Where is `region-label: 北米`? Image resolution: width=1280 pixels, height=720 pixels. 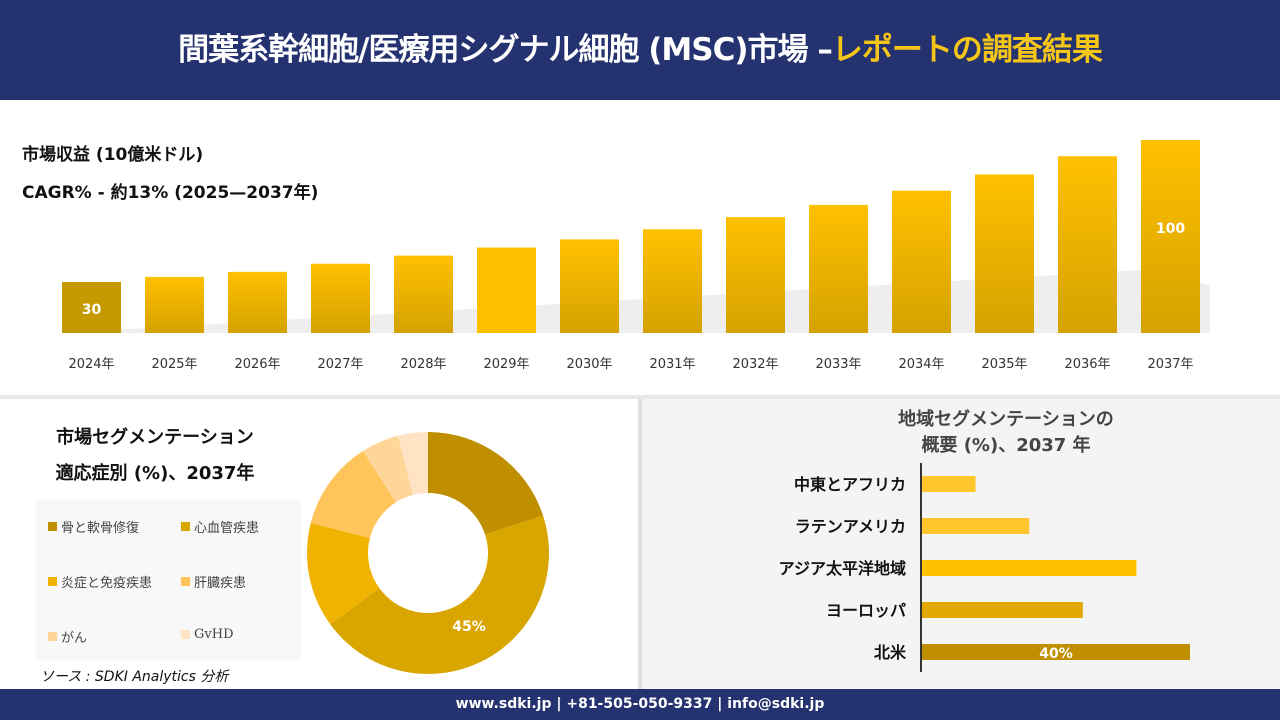 region-label: 北米 is located at coordinates (890, 652).